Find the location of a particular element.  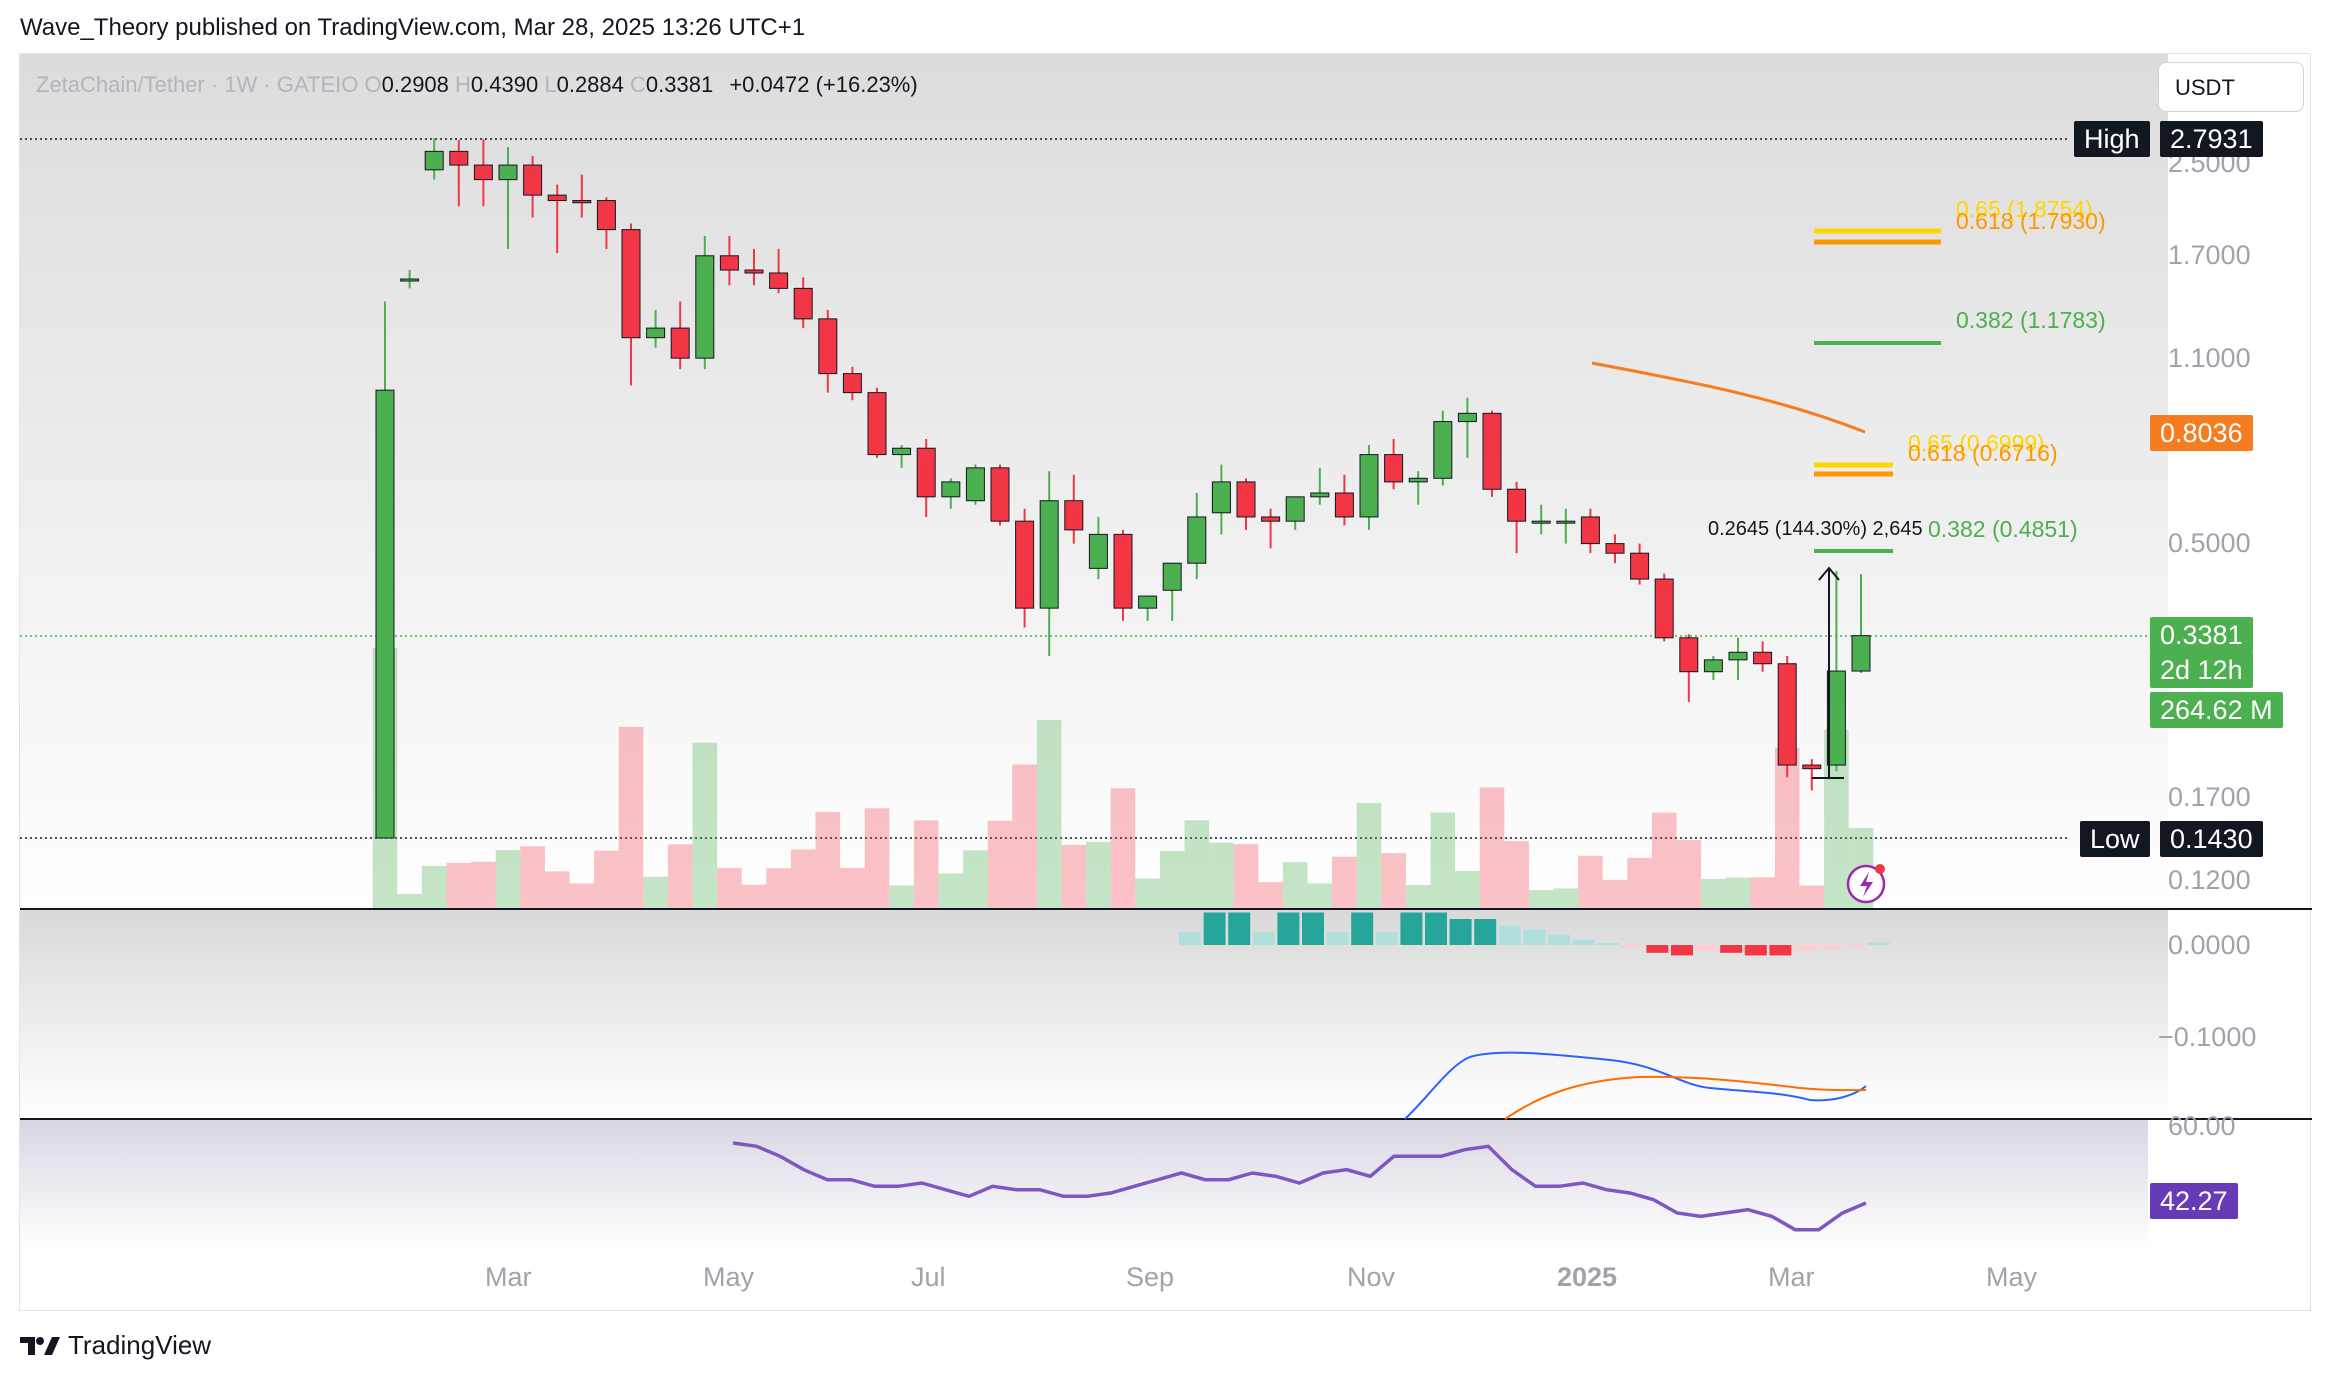

symbol-name: ZetaChain/Tether · 1W · GATEIO is located at coordinates (197, 84).